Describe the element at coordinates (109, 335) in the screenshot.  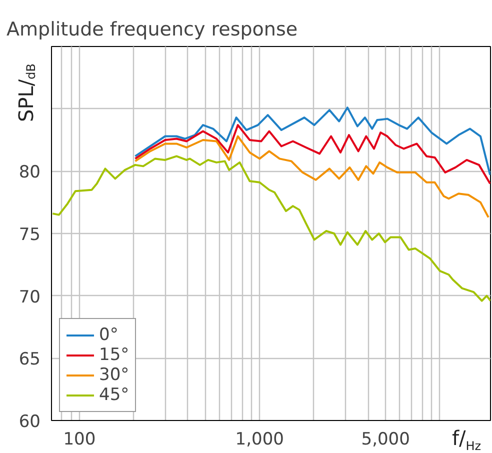
I see `legend-label: 0°` at that location.